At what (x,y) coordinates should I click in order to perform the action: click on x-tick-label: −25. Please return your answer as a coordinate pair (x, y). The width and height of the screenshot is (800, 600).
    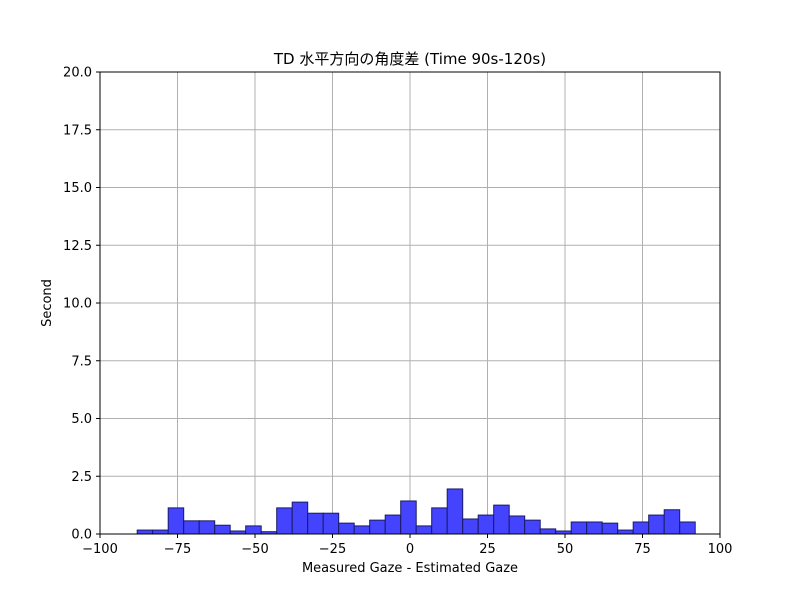
    Looking at the image, I should click on (332, 549).